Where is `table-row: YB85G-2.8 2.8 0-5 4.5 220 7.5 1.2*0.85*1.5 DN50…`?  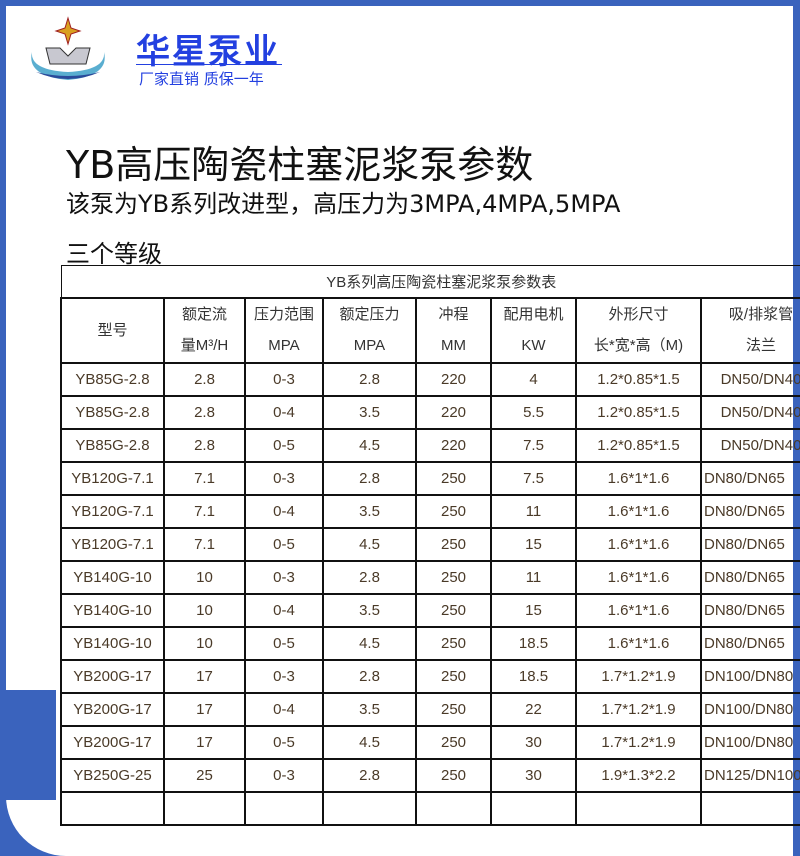
table-row: YB85G-2.8 2.8 0-5 4.5 220 7.5 1.2*0.85*1.5 DN50… is located at coordinates (430, 445).